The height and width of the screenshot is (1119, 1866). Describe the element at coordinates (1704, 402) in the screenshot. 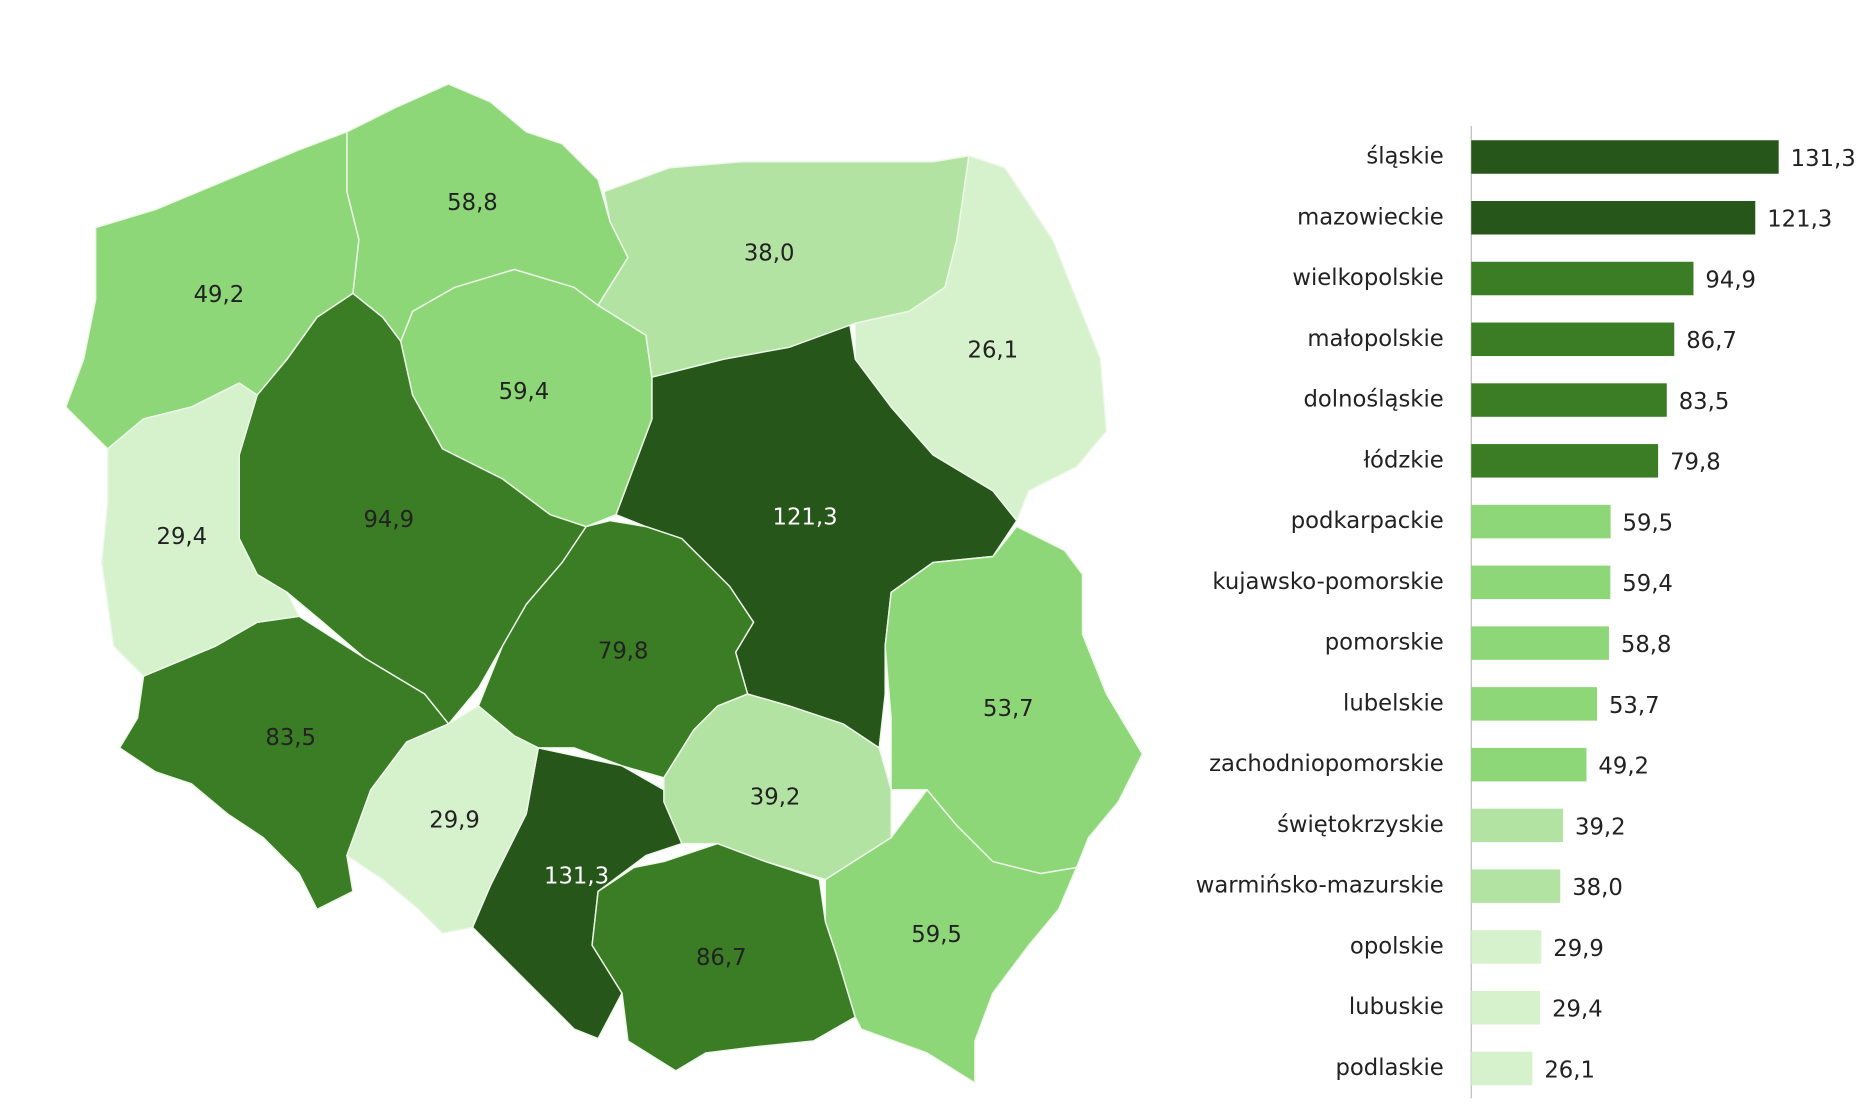

I see `value-label: 83,5` at that location.